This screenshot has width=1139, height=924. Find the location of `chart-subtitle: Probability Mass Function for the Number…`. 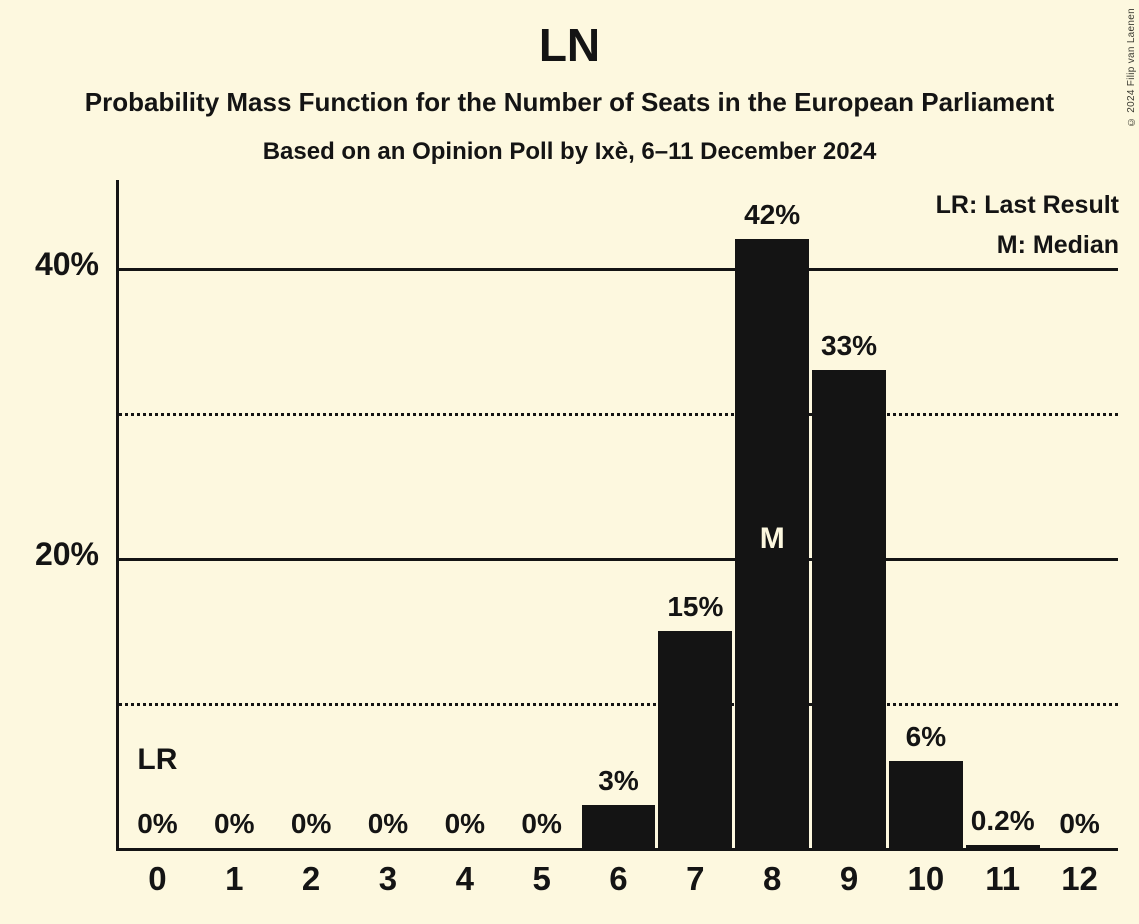

chart-subtitle: Probability Mass Function for the Number… is located at coordinates (569, 102).